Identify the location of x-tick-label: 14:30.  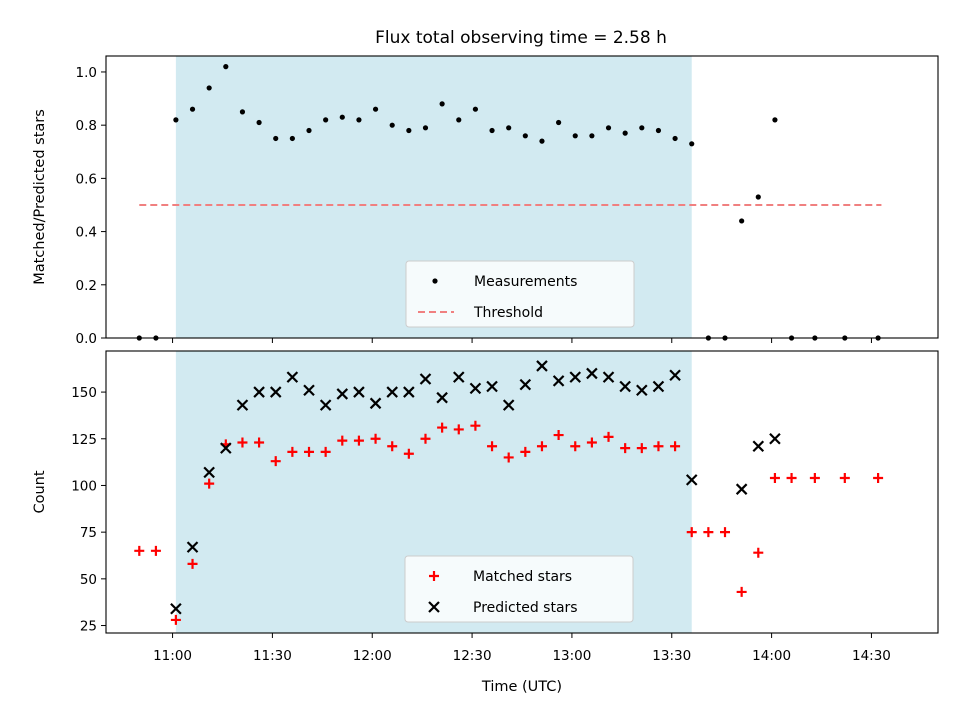
(871, 656).